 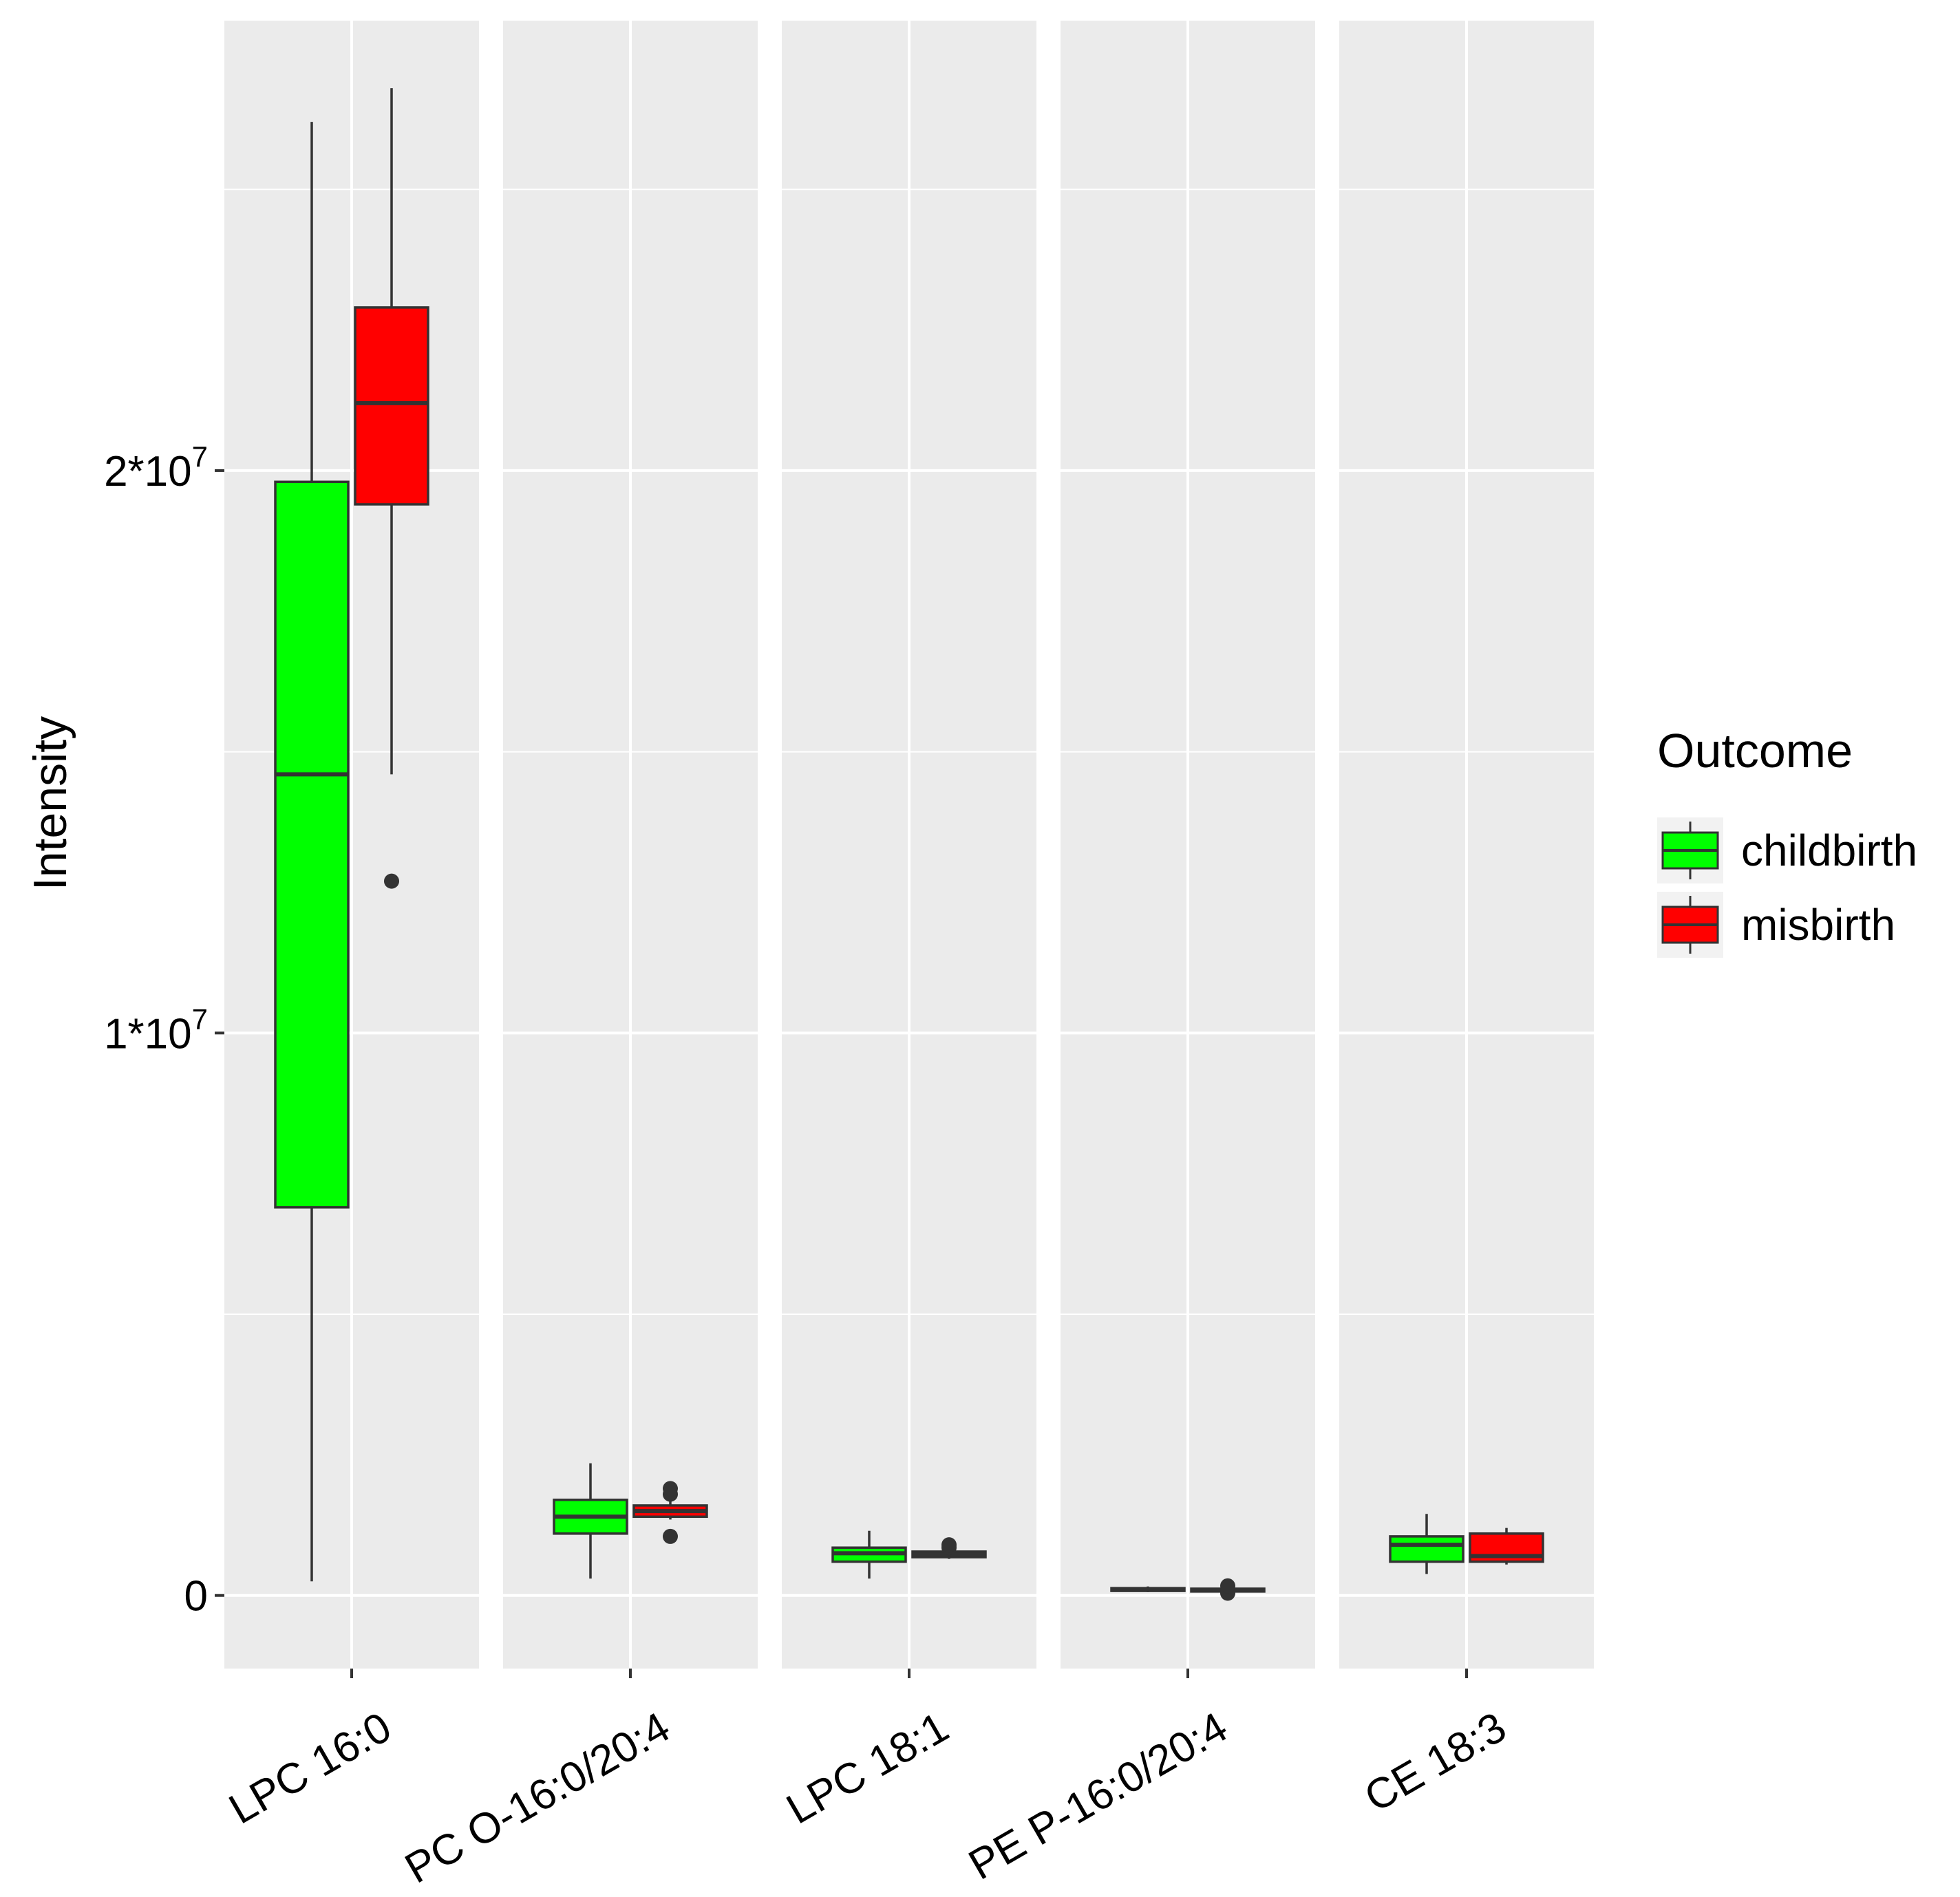 What do you see at coordinates (310, 1768) in the screenshot?
I see `x-tick-label: LPC 16:0` at bounding box center [310, 1768].